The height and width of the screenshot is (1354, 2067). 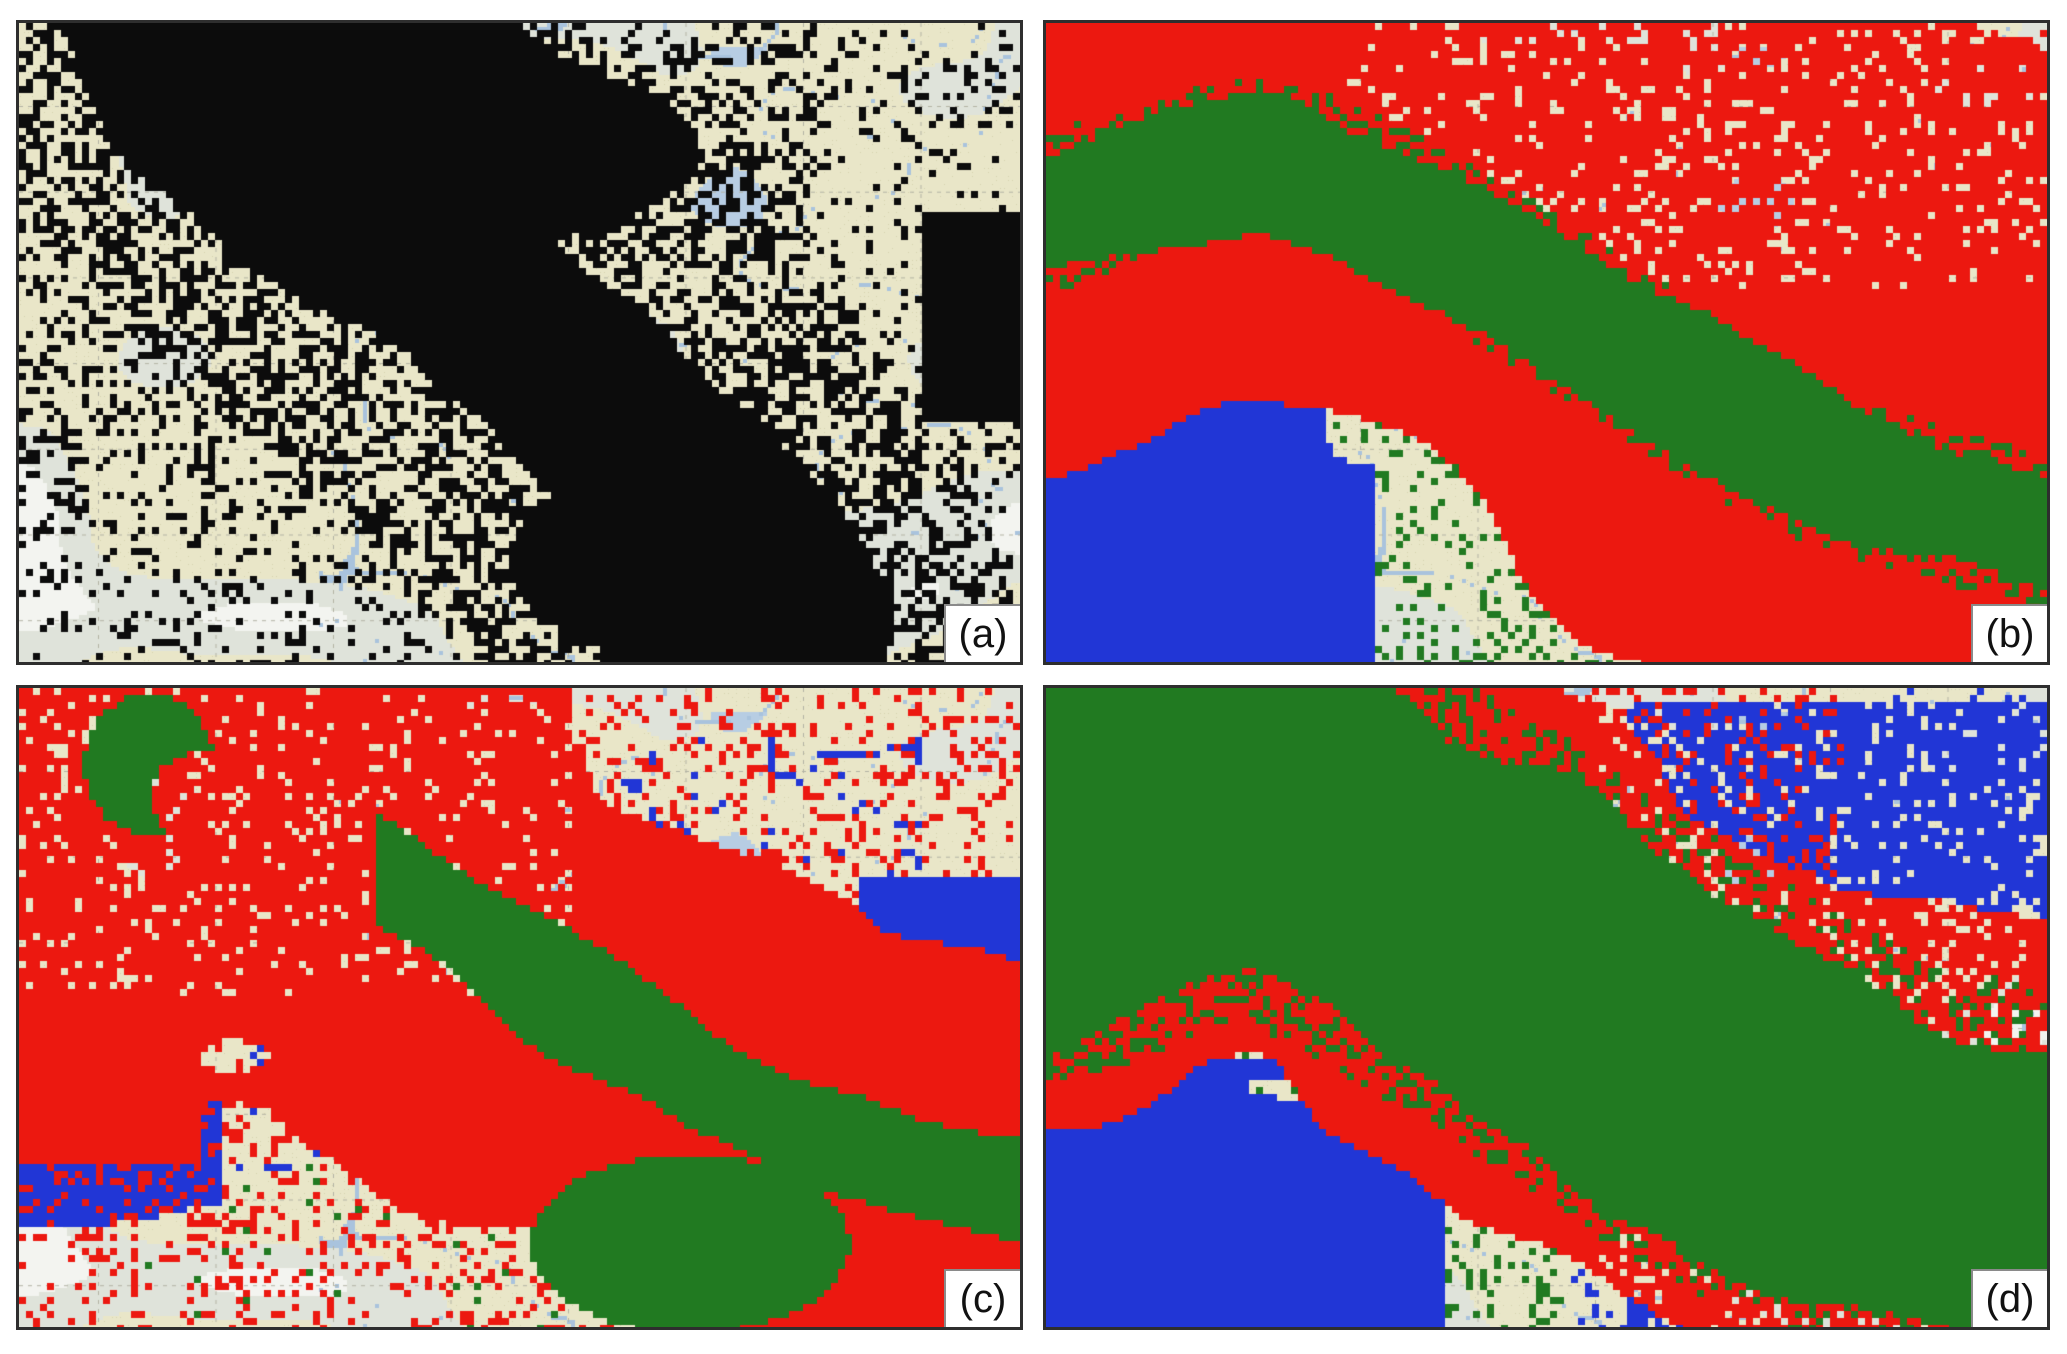 I want to click on panel-label-a: (a), so click(x=982, y=633).